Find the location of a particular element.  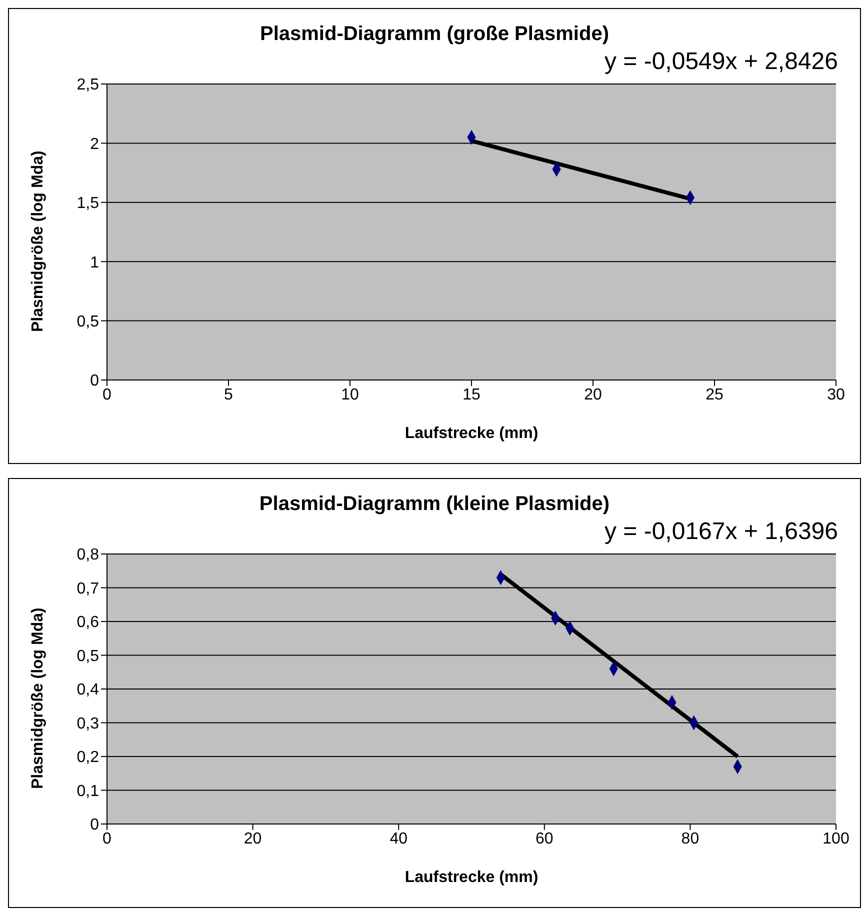

x-tick-label: 80 is located at coordinates (690, 839).